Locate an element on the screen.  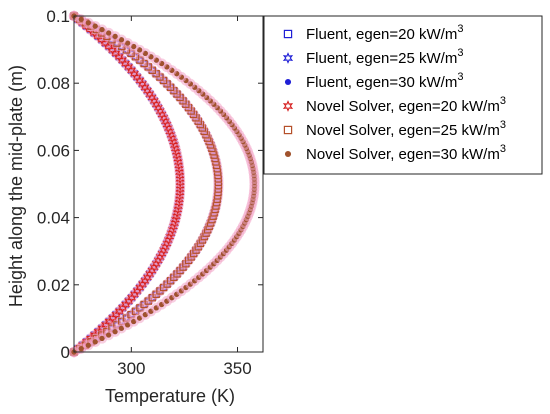
legend-label: Novel Solver, egen=20 kW/m3 is located at coordinates (406, 105).